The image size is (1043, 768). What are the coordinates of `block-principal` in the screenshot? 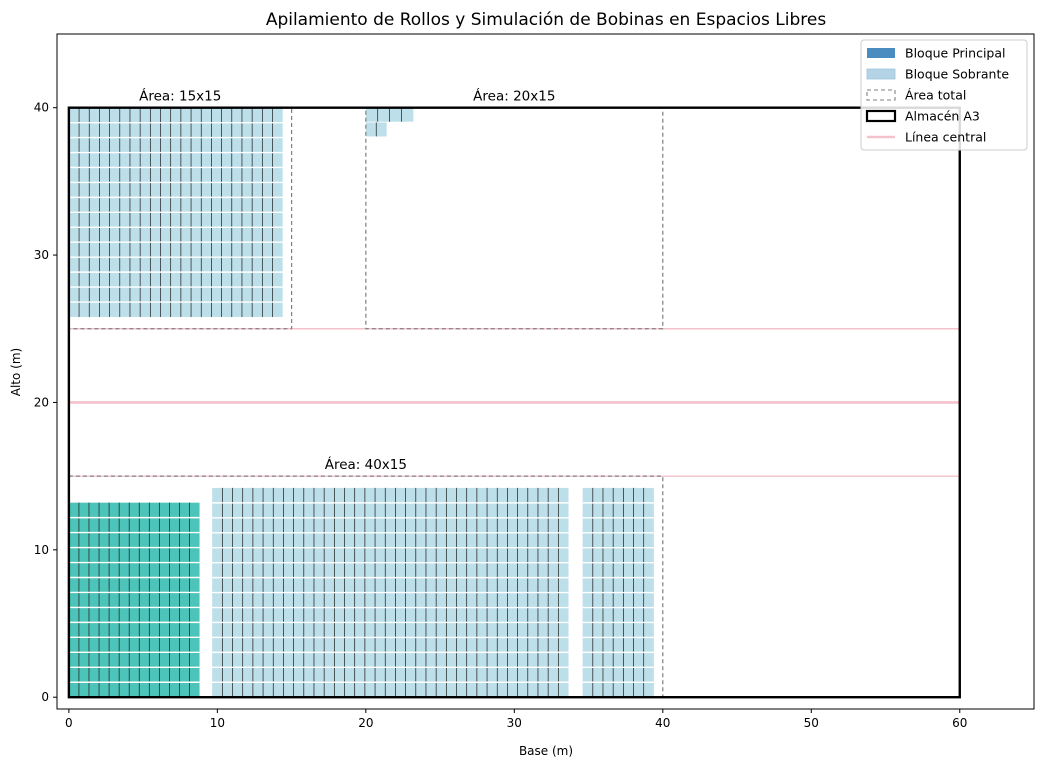 It's located at (134, 600).